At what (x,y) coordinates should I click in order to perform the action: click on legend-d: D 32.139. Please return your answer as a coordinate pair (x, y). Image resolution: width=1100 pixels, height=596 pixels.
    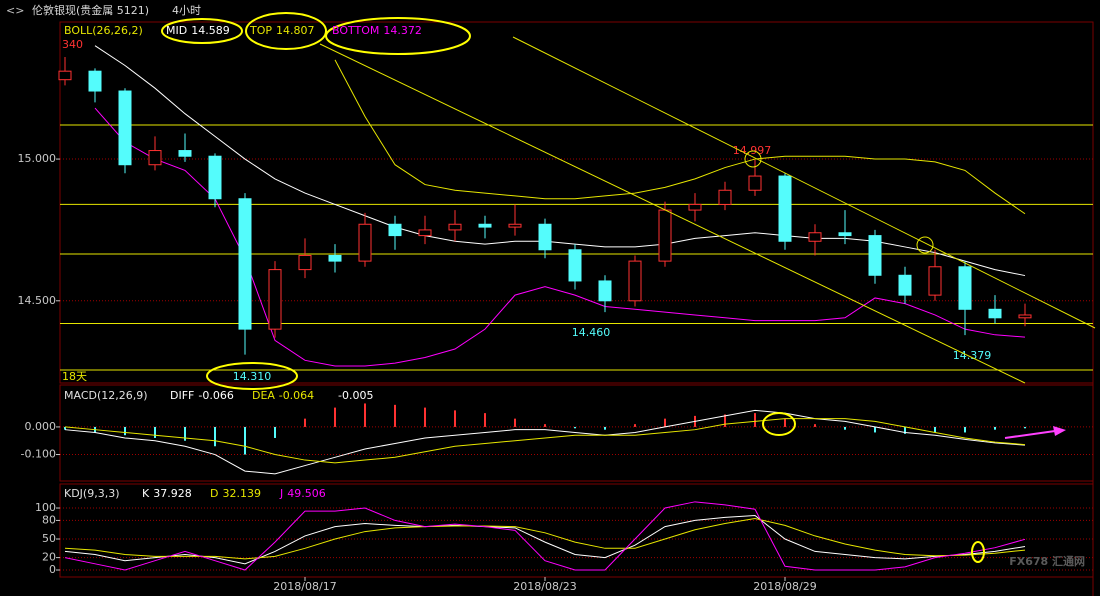
    Looking at the image, I should click on (235, 493).